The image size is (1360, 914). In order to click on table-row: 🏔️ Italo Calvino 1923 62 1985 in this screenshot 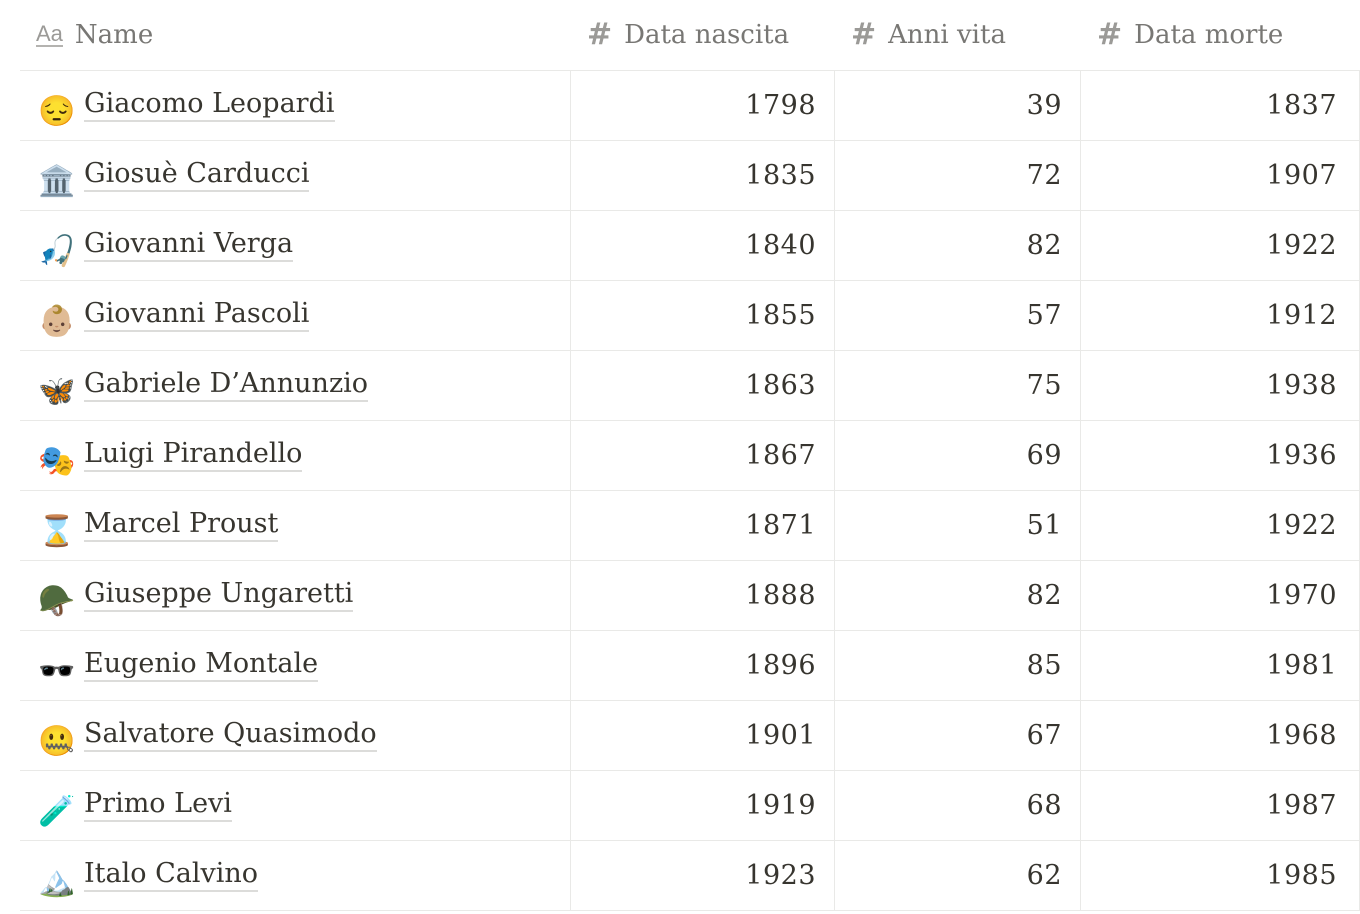, I will do `click(690, 876)`.